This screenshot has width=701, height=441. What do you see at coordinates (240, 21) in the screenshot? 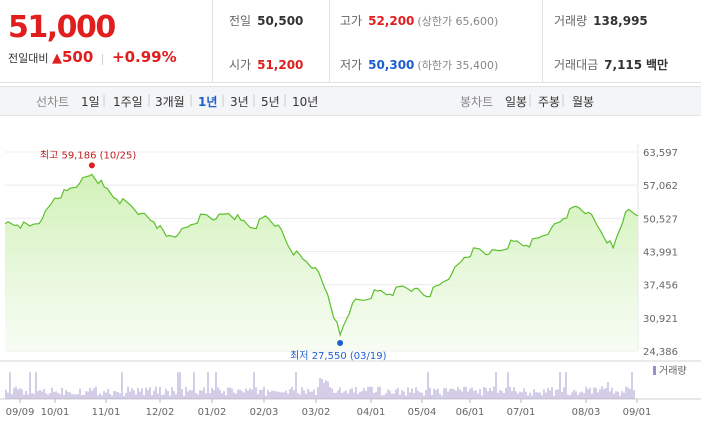
I see `prev-close-label: 전일` at bounding box center [240, 21].